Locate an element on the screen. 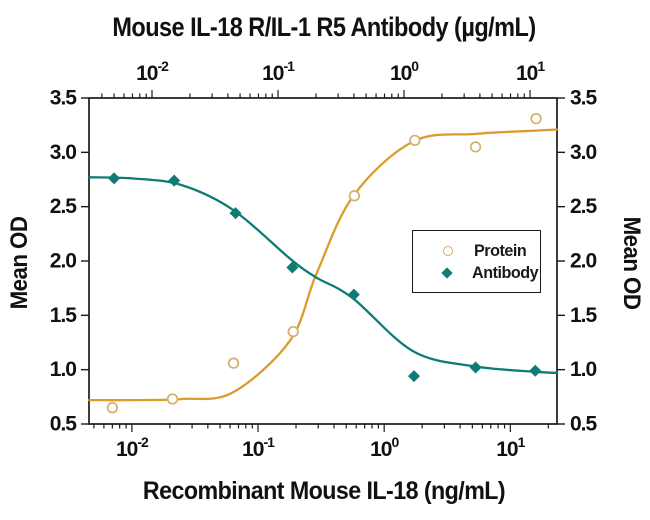  y-tick-label-right: 3.0 is located at coordinates (583, 152).